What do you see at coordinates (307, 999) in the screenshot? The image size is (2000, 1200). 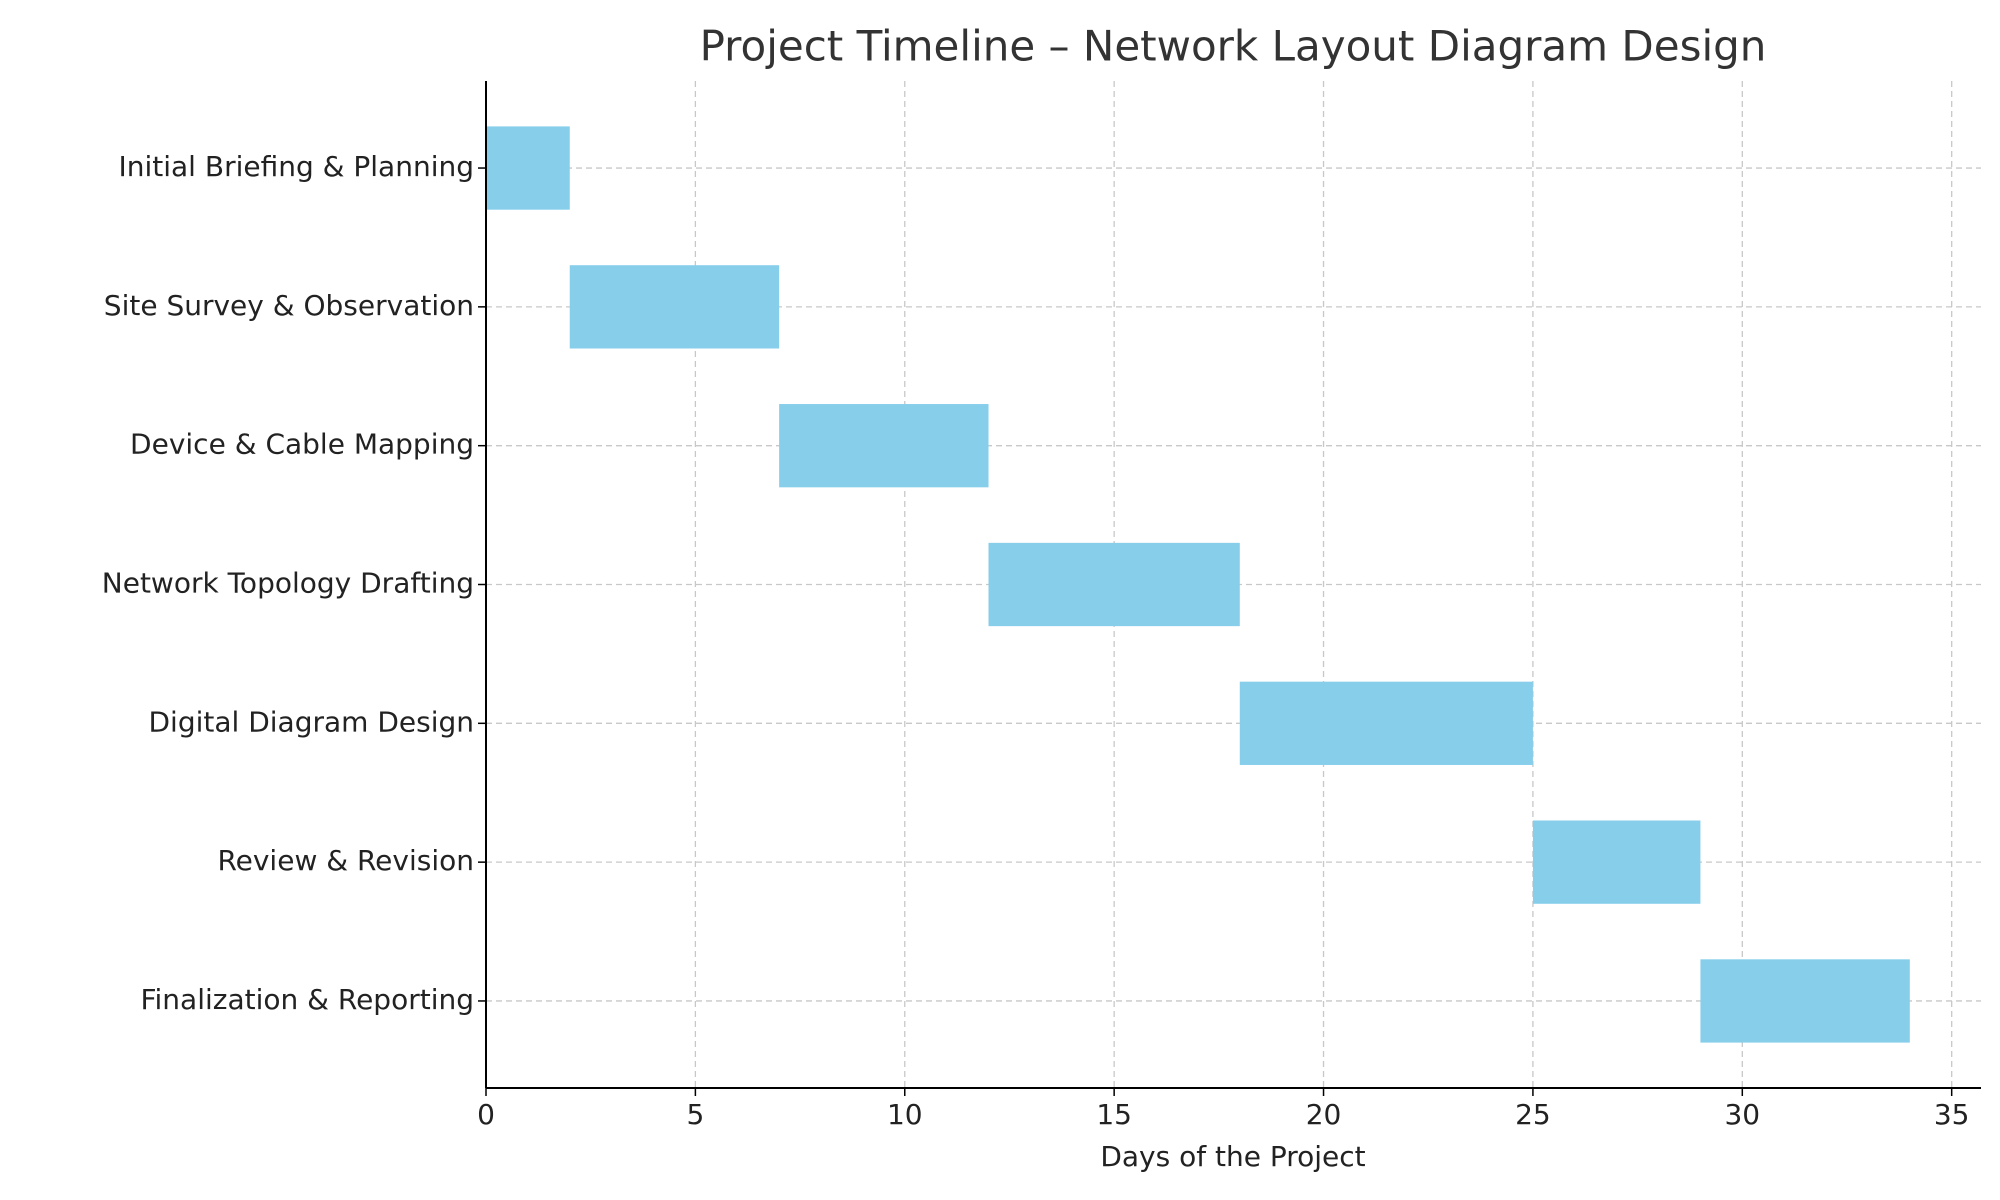 I see `y-tick-label: Finalization & Reporting` at bounding box center [307, 999].